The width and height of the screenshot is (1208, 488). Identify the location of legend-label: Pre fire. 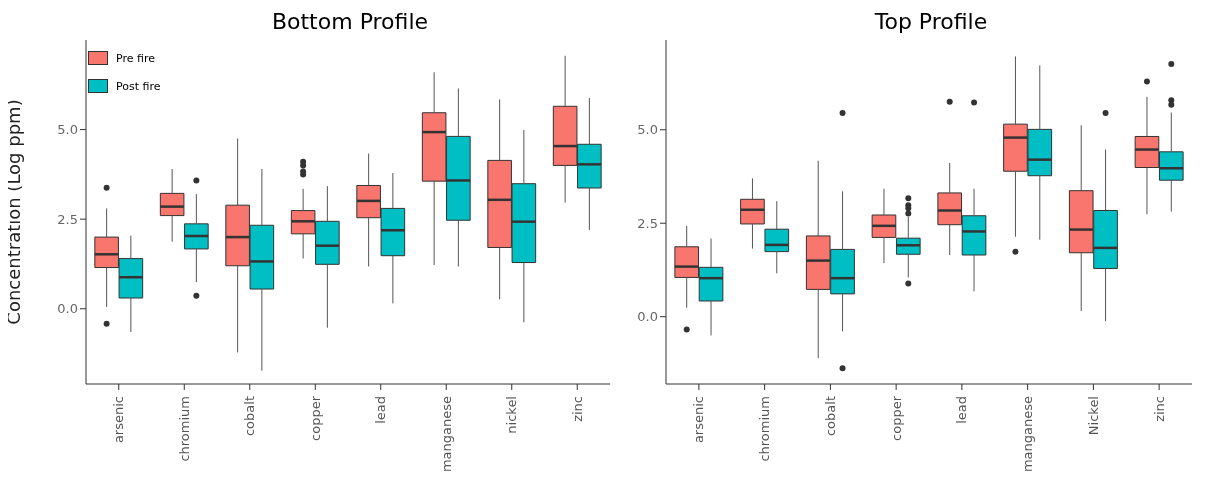
(135, 58).